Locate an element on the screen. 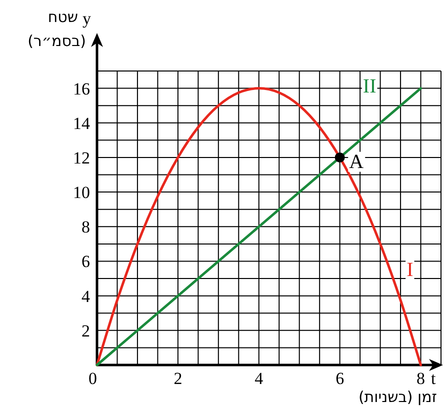  y-tick-label: 12 is located at coordinates (81, 158).